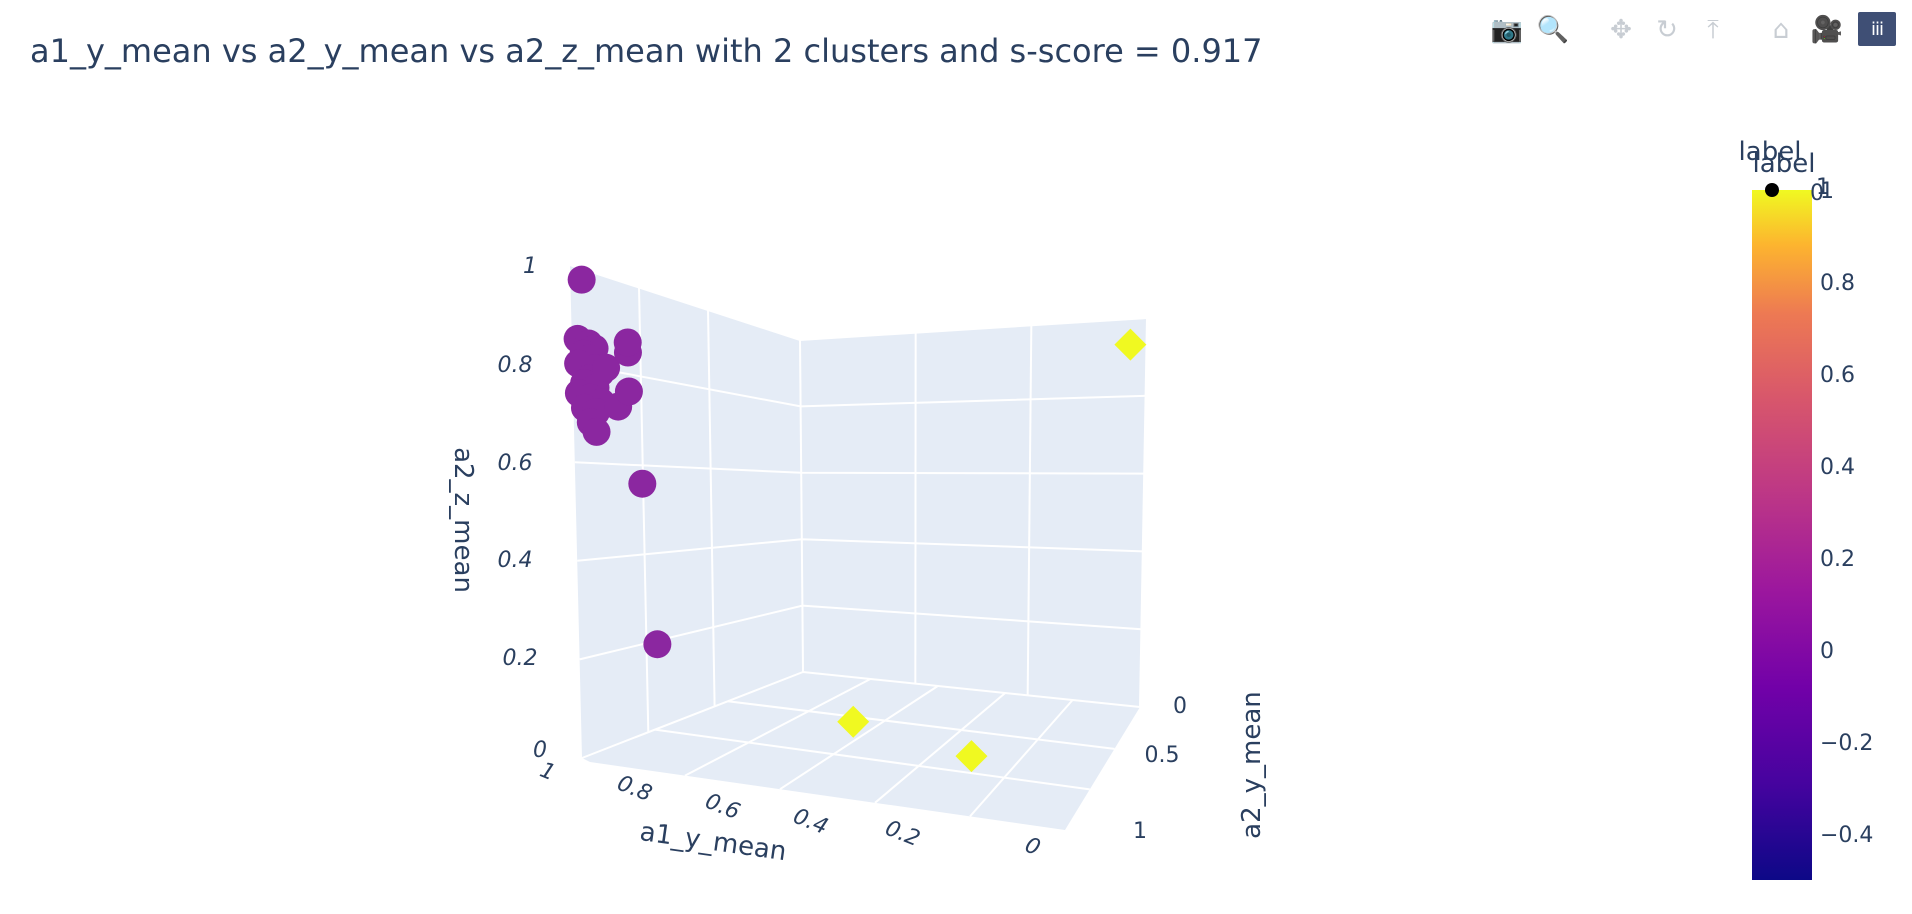  I want to click on zoom-icon: 🔍, so click(1553, 30).